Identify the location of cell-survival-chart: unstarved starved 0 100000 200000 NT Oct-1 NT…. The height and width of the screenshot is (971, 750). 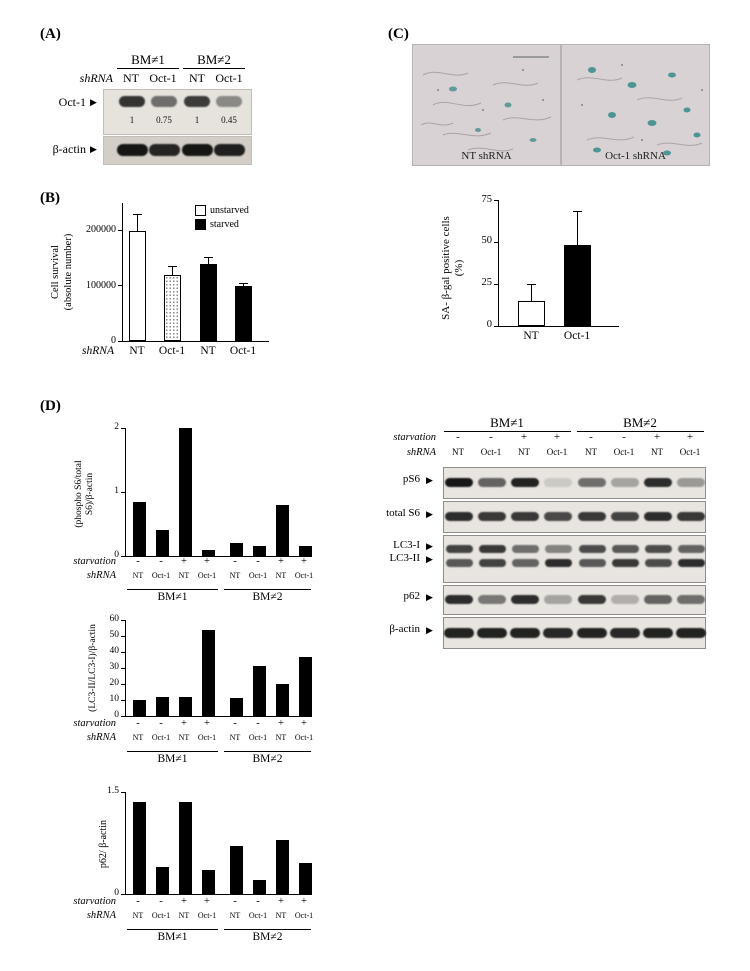
(177, 280).